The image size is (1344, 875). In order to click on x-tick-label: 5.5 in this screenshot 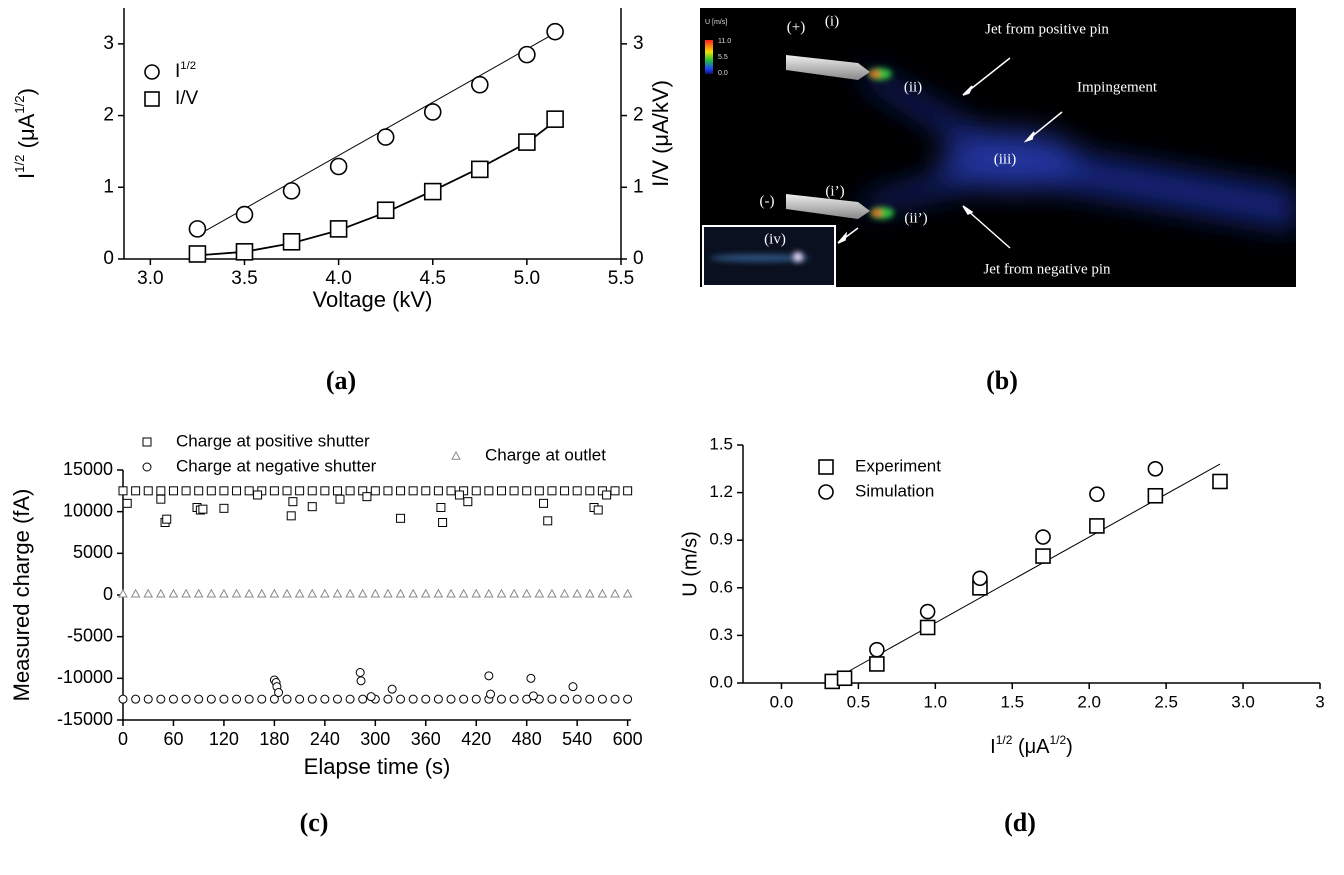, I will do `click(621, 278)`.